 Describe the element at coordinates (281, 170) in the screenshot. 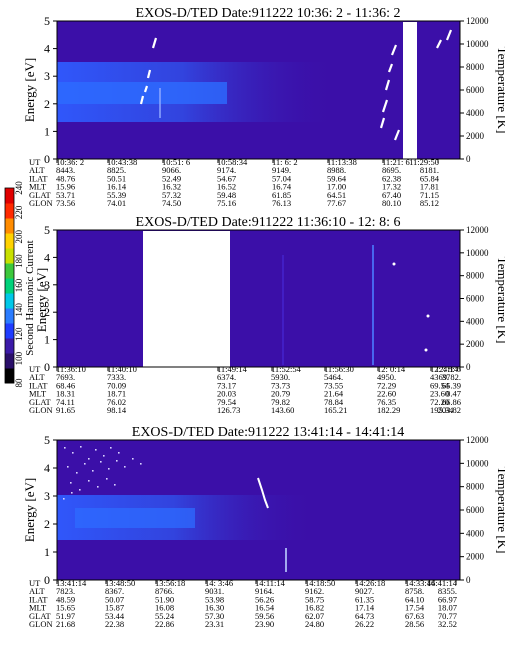

I see `table-cell: 9149.` at that location.